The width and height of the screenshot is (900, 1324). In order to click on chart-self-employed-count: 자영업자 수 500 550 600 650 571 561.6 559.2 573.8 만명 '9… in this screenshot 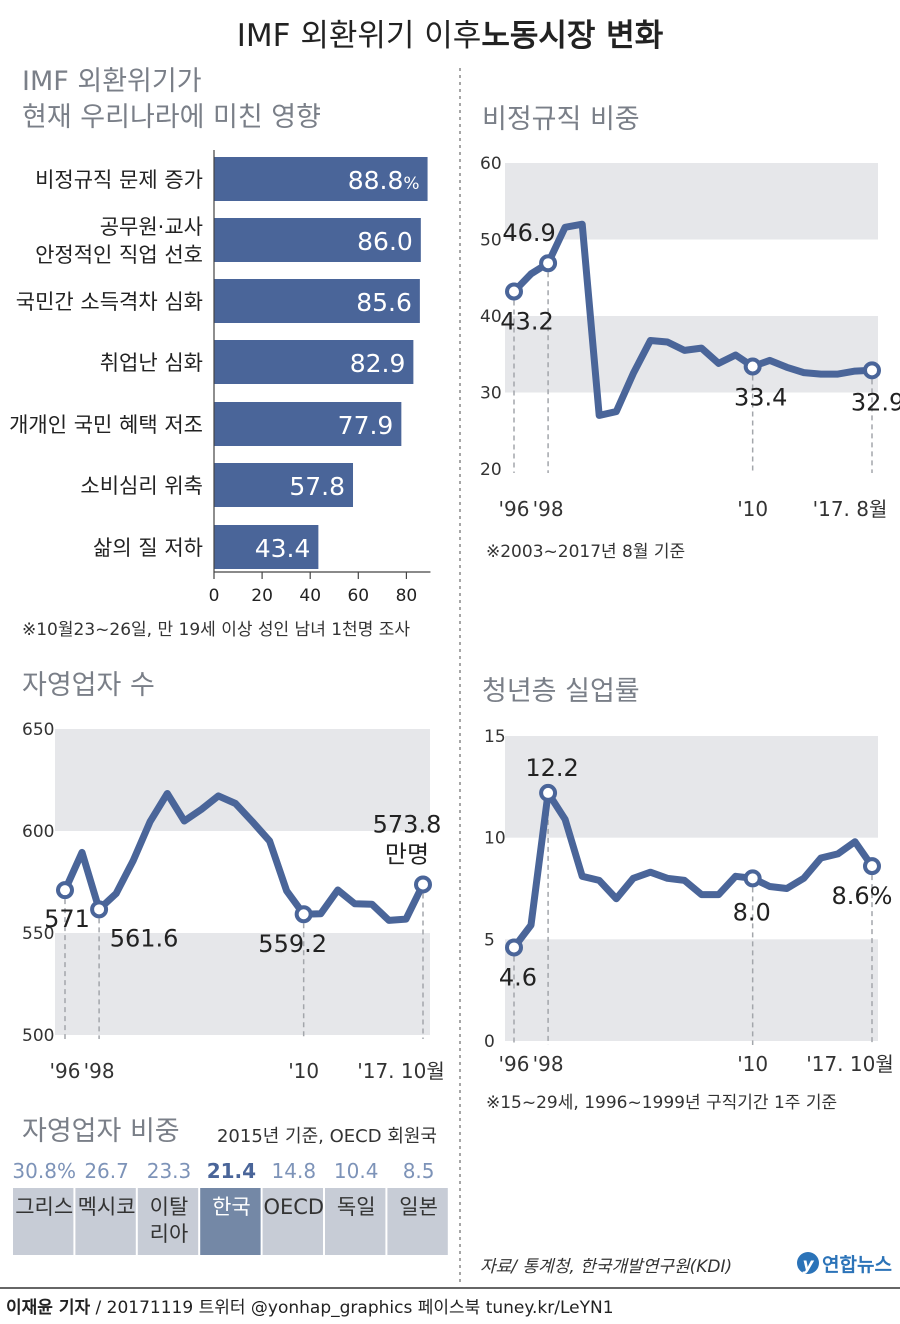, I will do `click(233, 876)`.